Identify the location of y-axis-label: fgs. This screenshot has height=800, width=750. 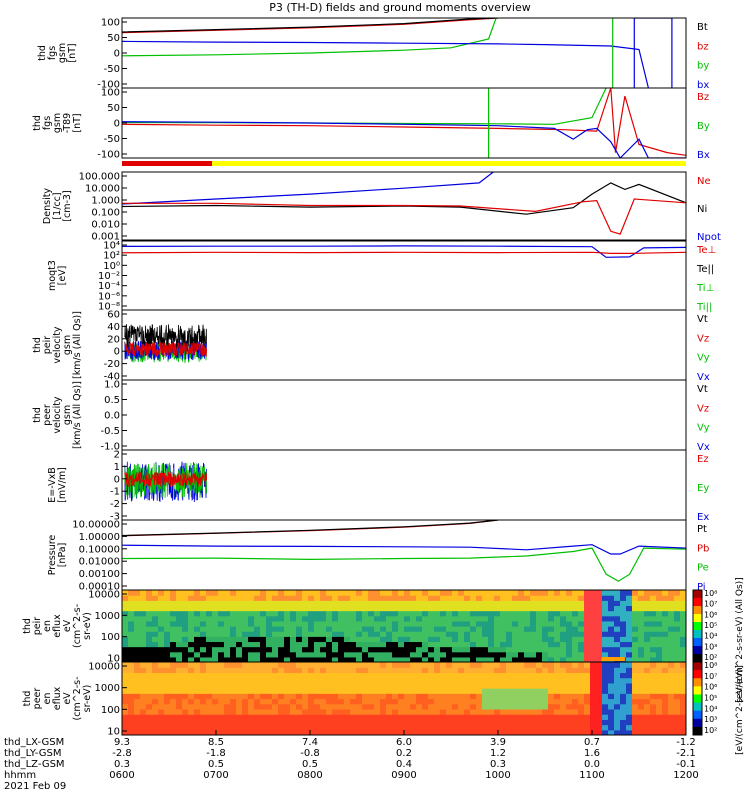
(47, 123).